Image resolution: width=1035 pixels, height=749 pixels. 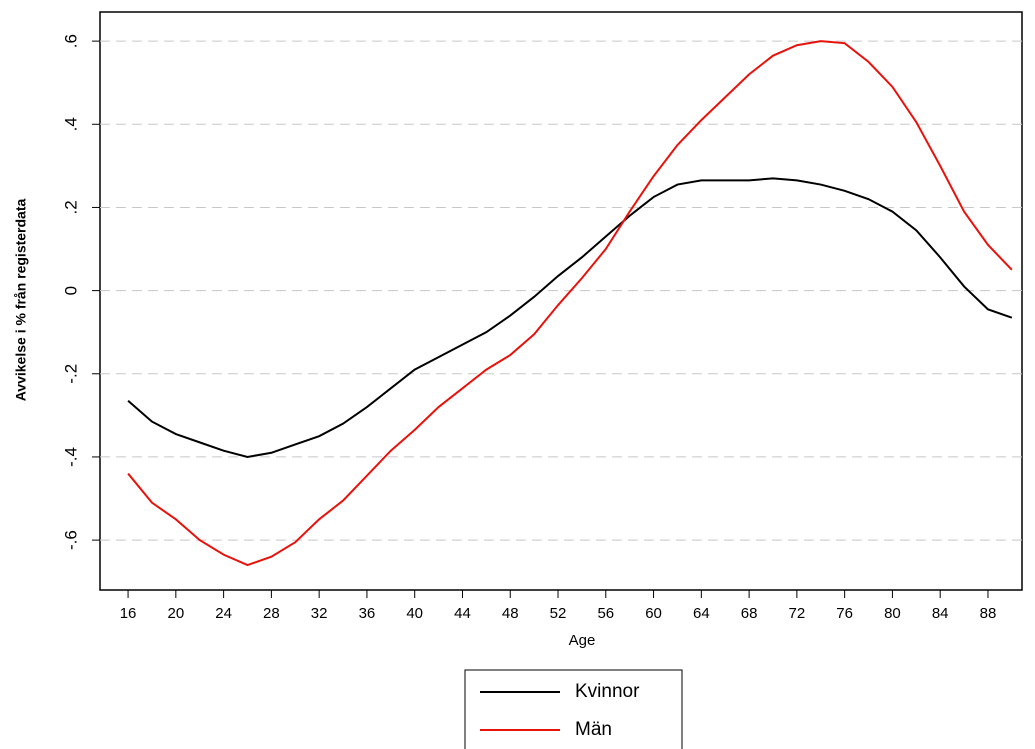 What do you see at coordinates (607, 691) in the screenshot?
I see `legend-label: Kvinnor` at bounding box center [607, 691].